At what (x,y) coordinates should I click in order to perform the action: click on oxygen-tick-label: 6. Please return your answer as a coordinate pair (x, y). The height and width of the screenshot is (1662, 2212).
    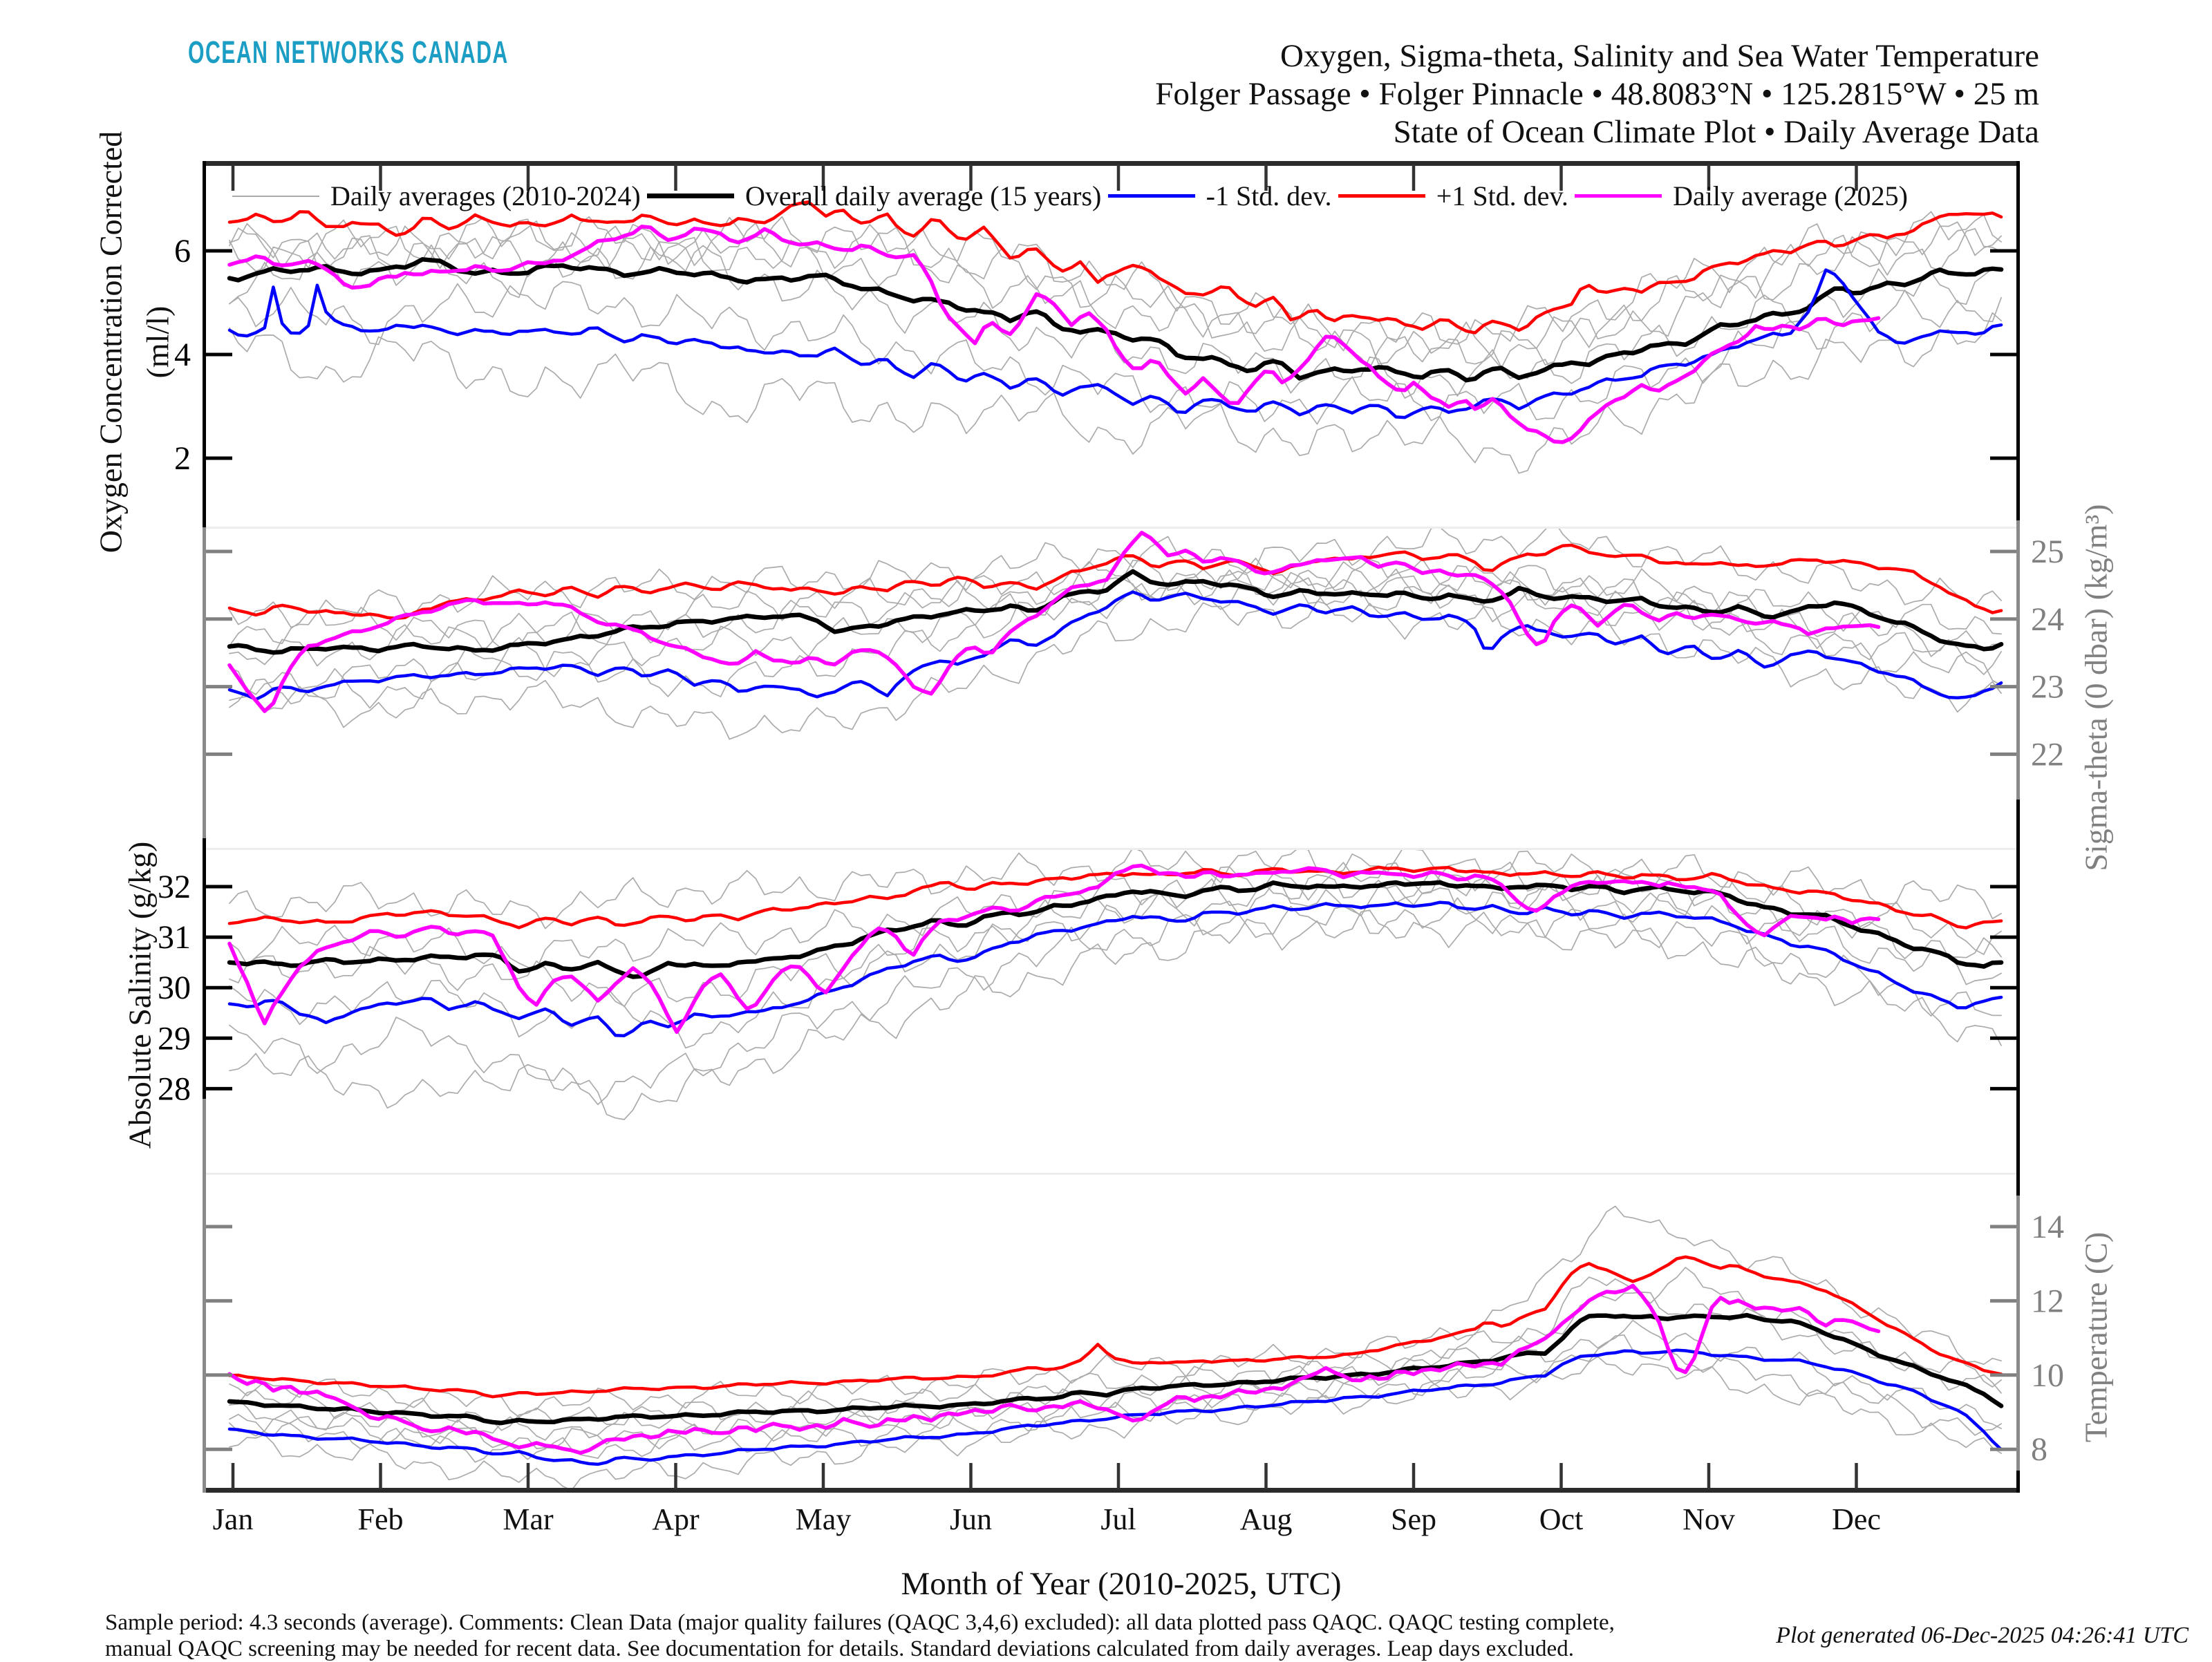
    Looking at the image, I should click on (182, 251).